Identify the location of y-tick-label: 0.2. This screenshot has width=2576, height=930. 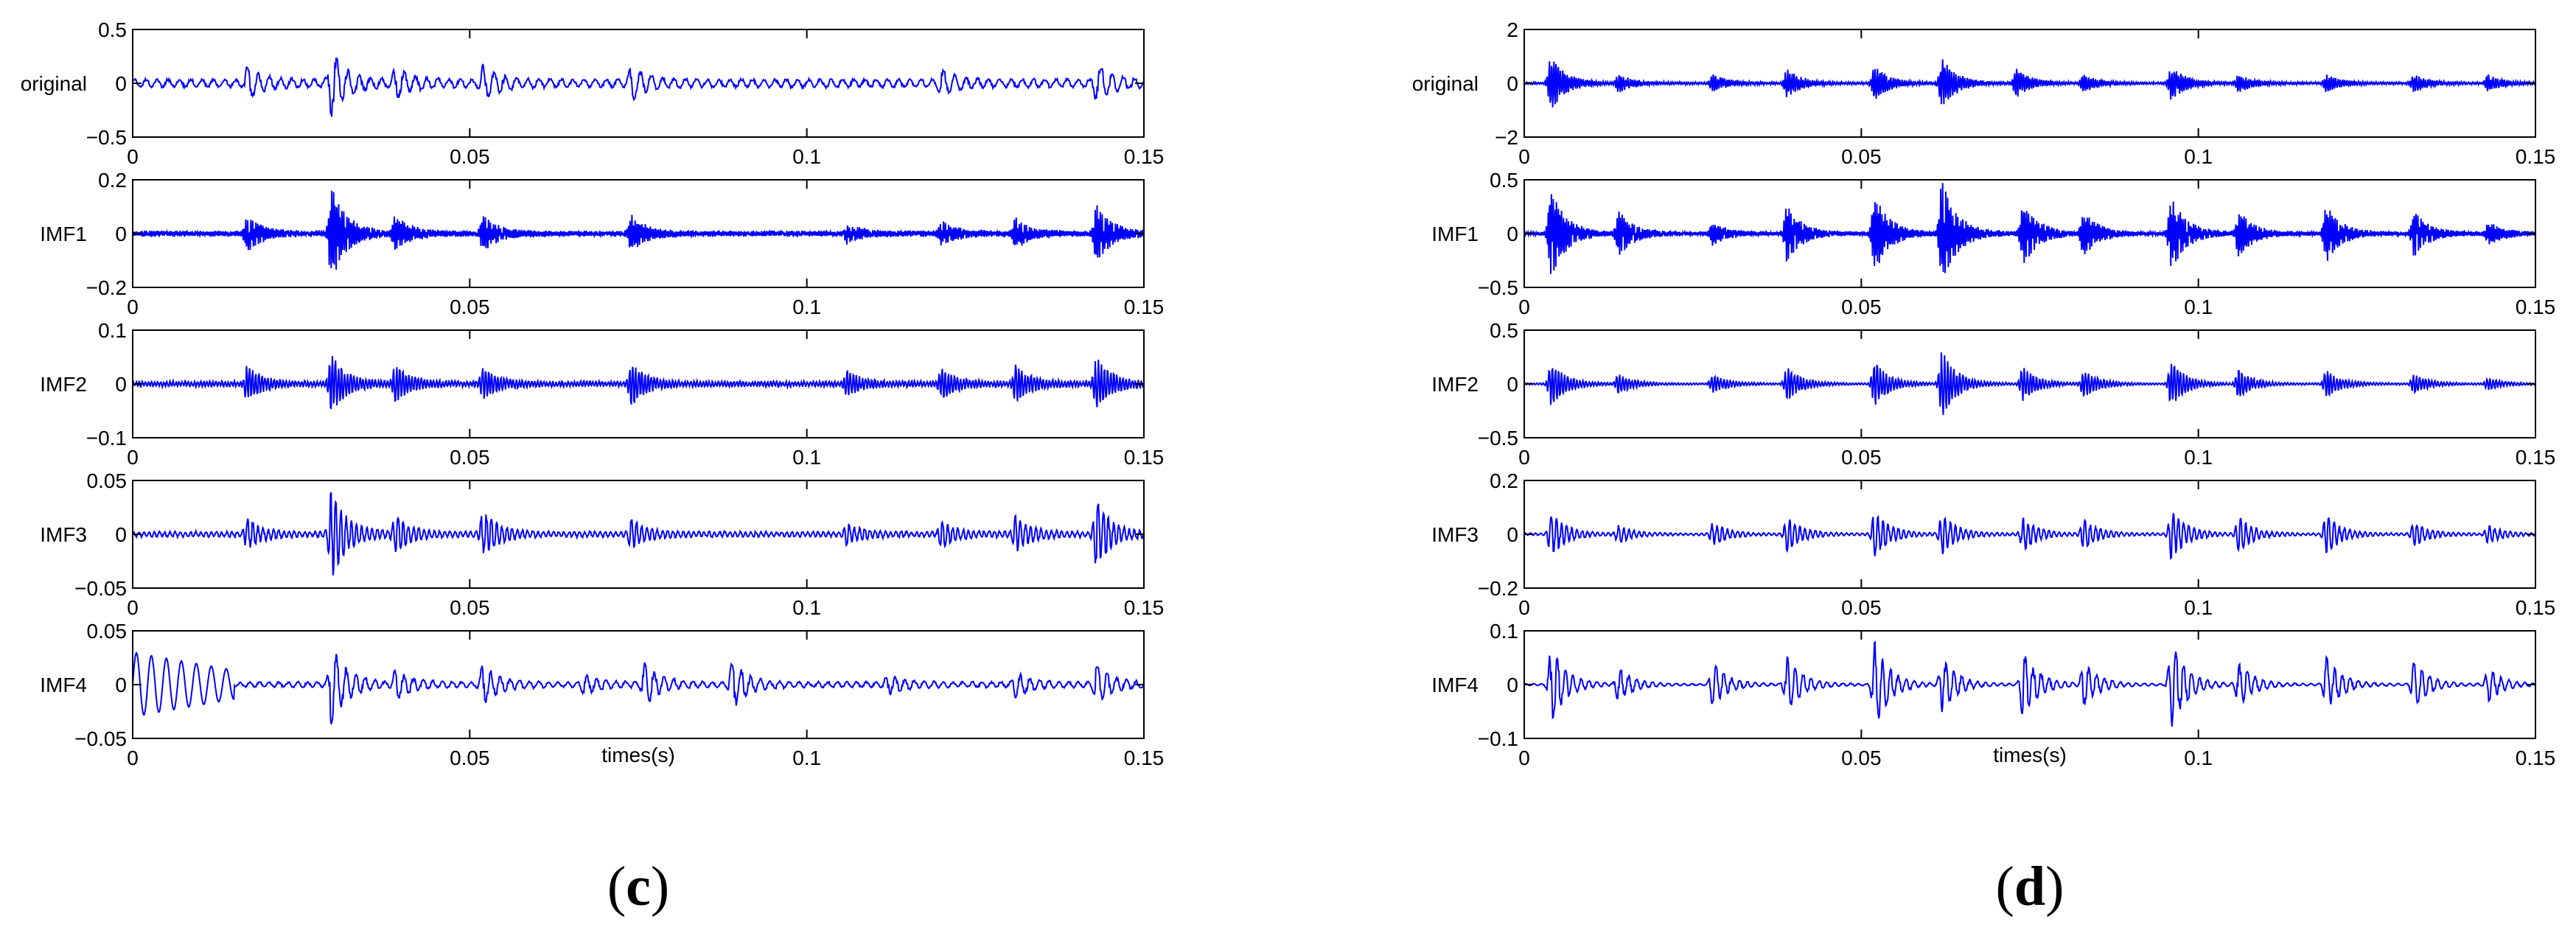
(112, 180).